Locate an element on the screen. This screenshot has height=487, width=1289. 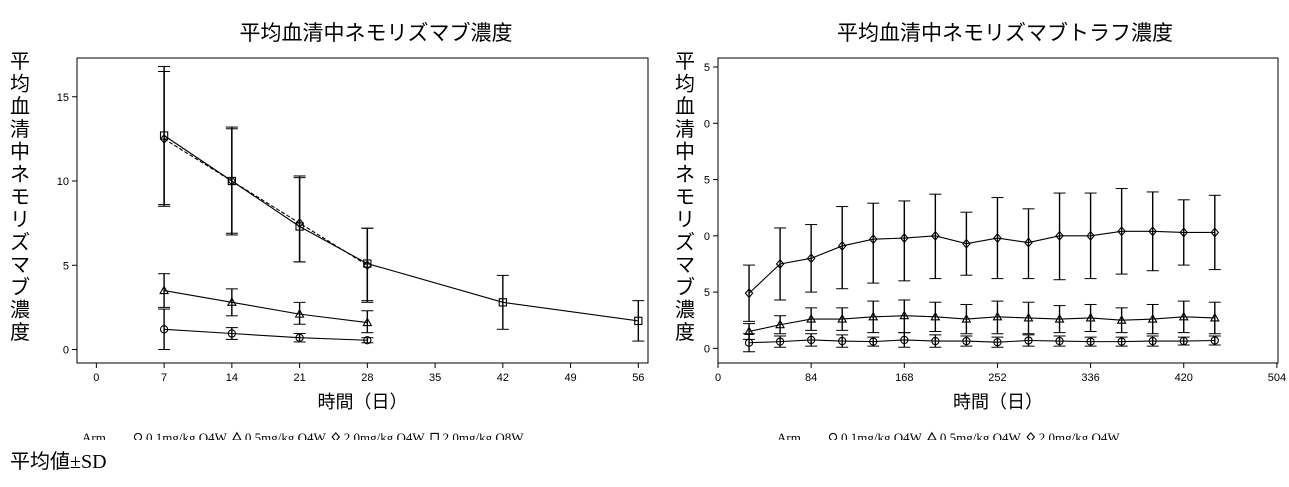
x-tick-label: 49 is located at coordinates (570, 378).